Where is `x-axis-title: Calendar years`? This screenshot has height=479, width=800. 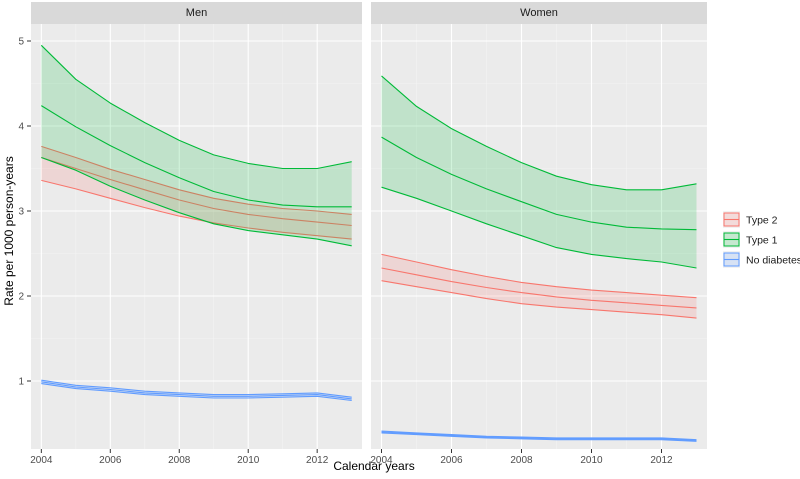
x-axis-title: Calendar years is located at coordinates (373, 466).